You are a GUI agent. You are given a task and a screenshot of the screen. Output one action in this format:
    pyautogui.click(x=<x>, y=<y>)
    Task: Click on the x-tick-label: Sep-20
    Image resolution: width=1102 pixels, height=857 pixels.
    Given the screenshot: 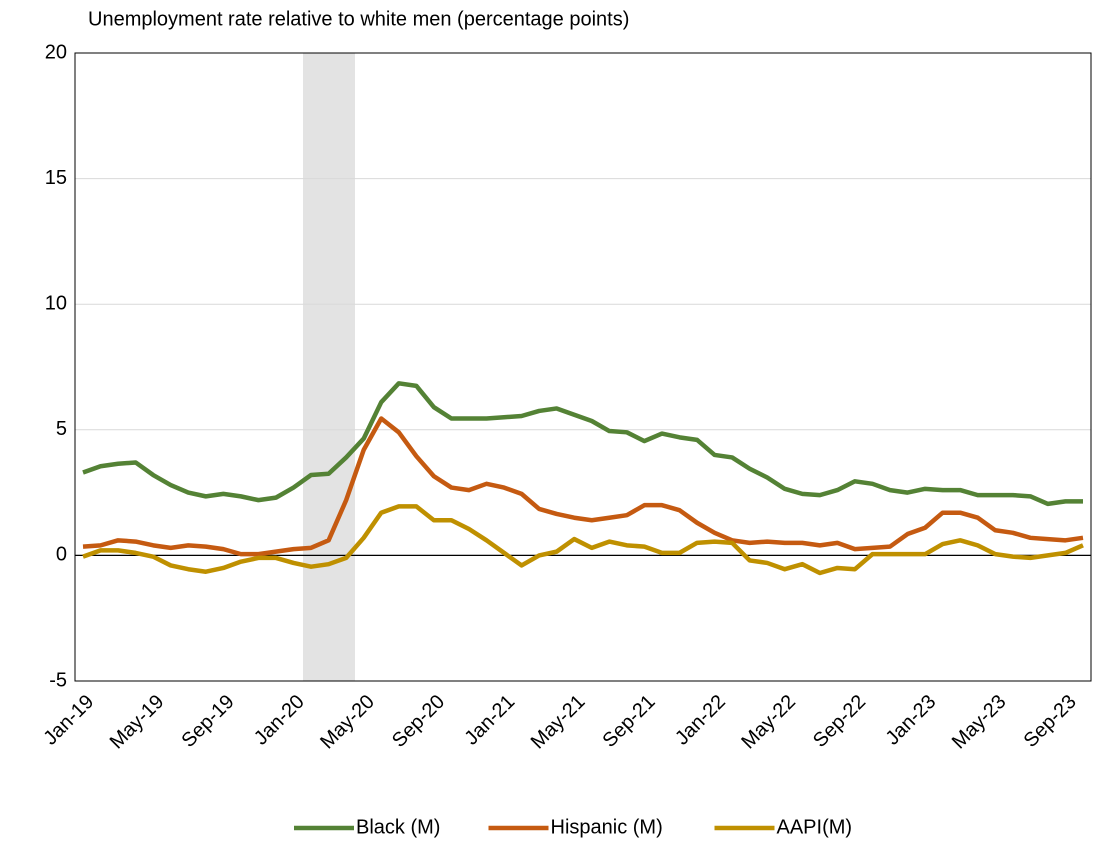 What is the action you would take?
    pyautogui.click(x=418, y=721)
    